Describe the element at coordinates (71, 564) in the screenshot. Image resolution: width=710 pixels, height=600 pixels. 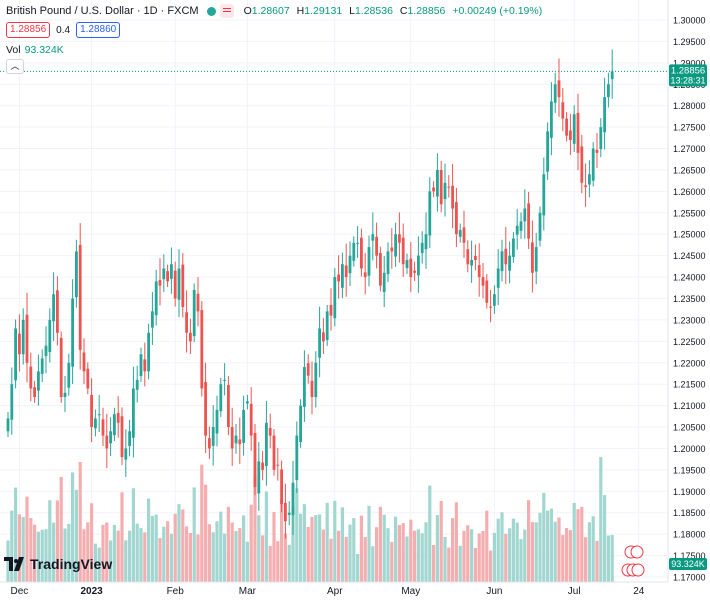
I see `brand-name: TradingView` at that location.